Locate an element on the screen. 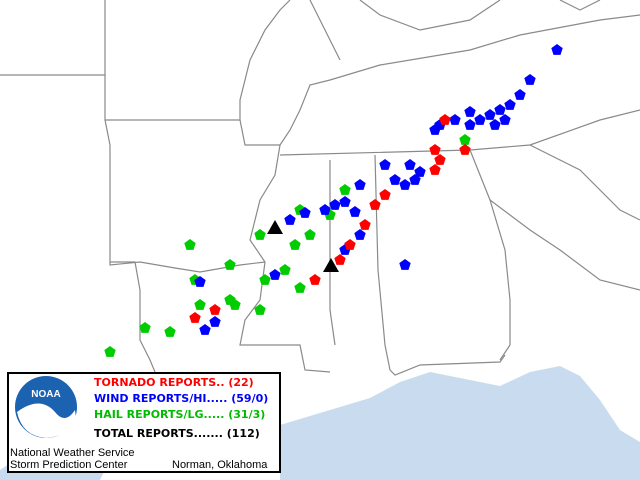 The image size is (640, 480). legend-tornado: TORNADO REPORTS.. (22) is located at coordinates (174, 382).